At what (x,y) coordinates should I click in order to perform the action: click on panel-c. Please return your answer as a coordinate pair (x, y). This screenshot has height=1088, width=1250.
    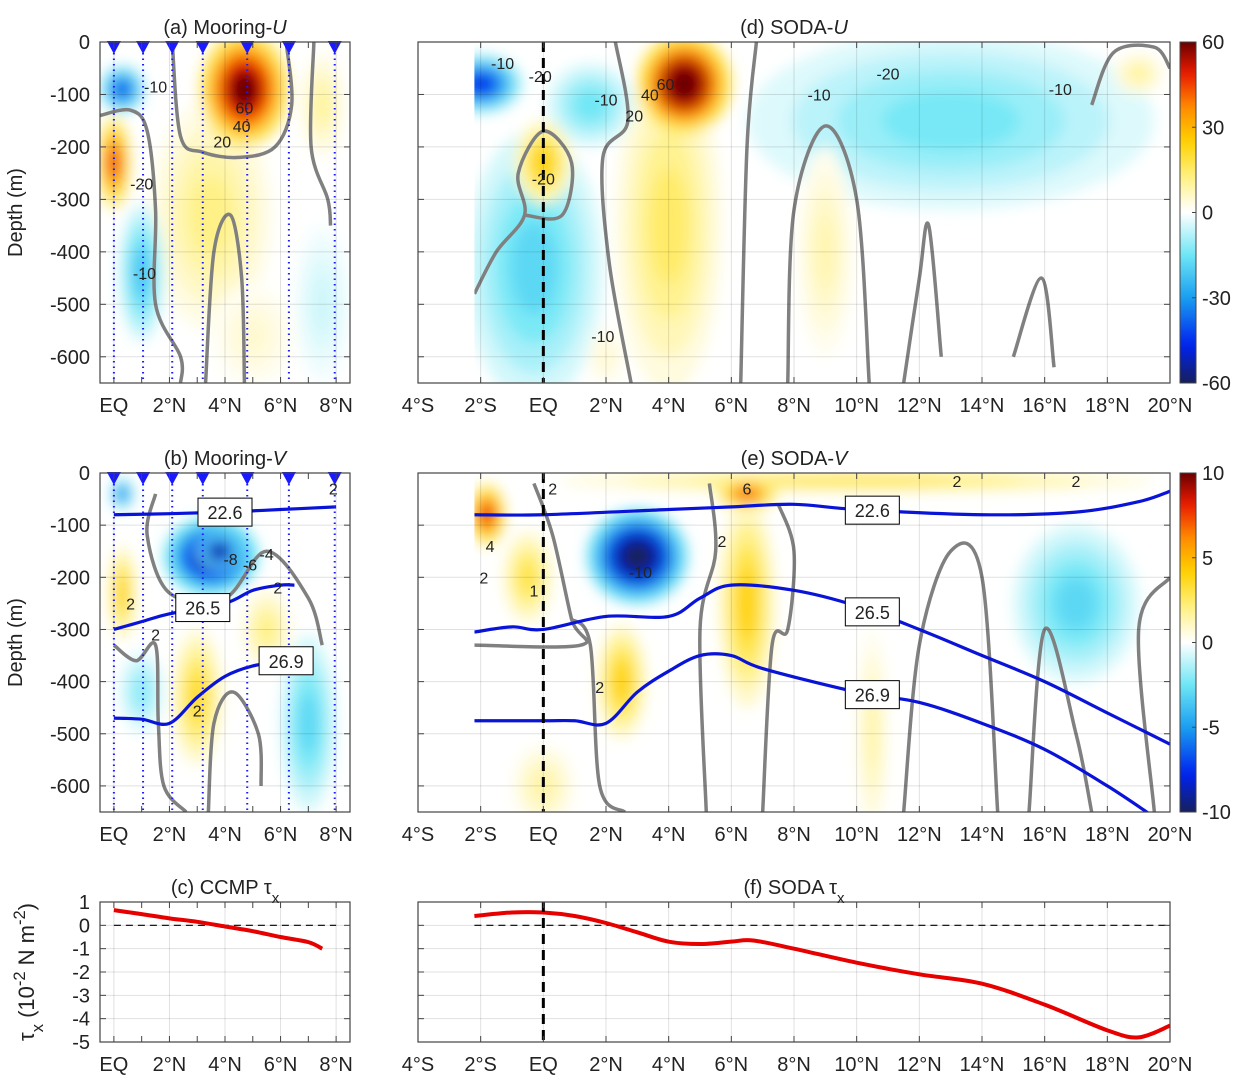
    Looking at the image, I should click on (225, 972).